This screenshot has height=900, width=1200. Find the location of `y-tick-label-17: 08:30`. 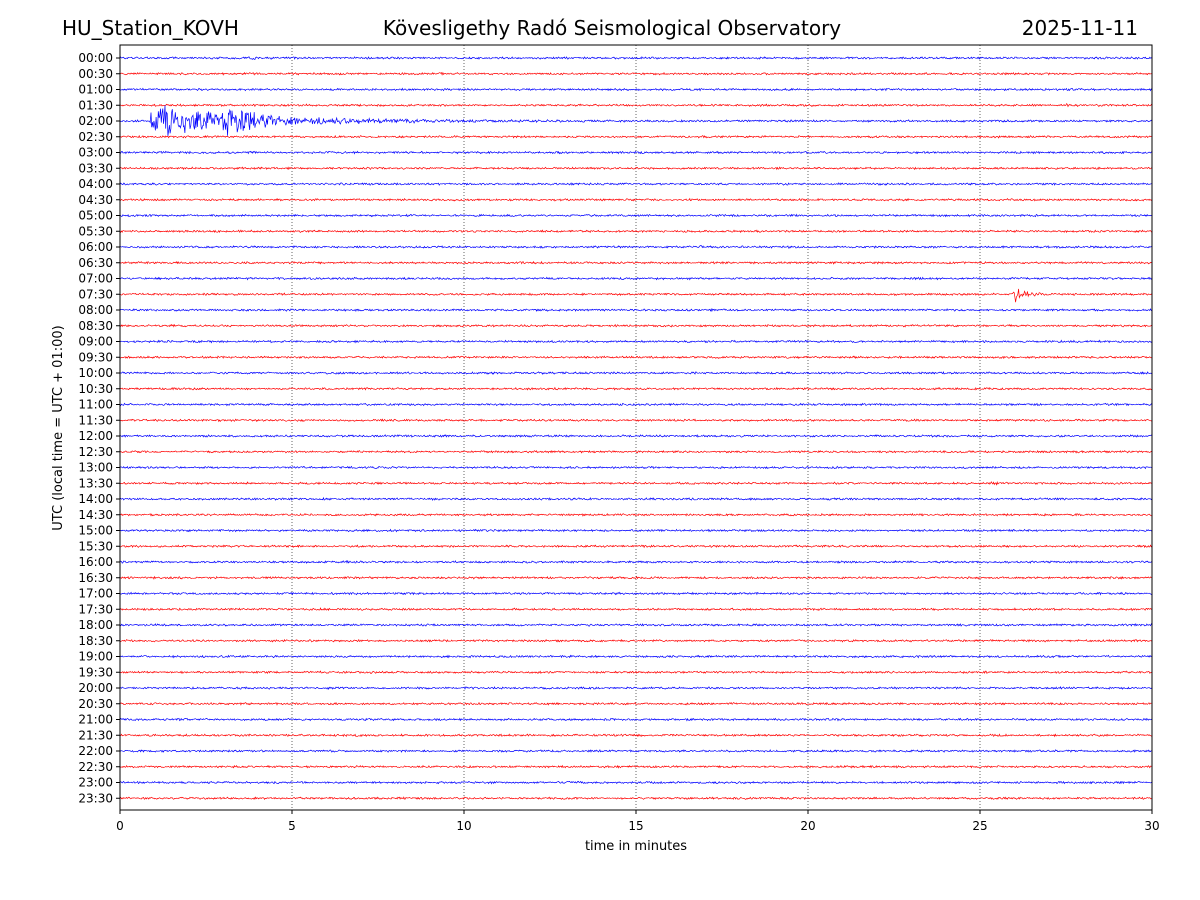

y-tick-label-17: 08:30 is located at coordinates (95, 326).